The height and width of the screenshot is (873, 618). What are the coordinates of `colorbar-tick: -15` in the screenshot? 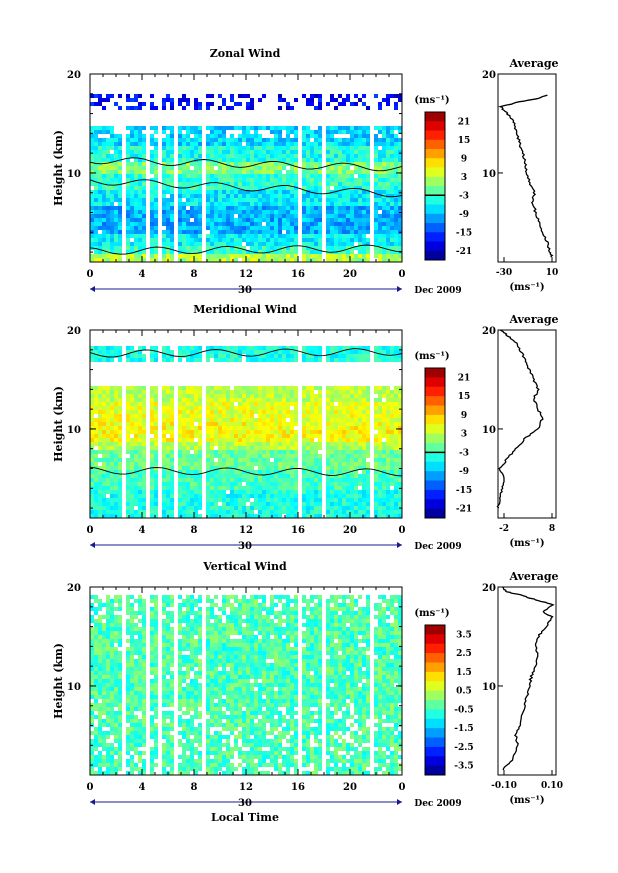 It's located at (464, 233).